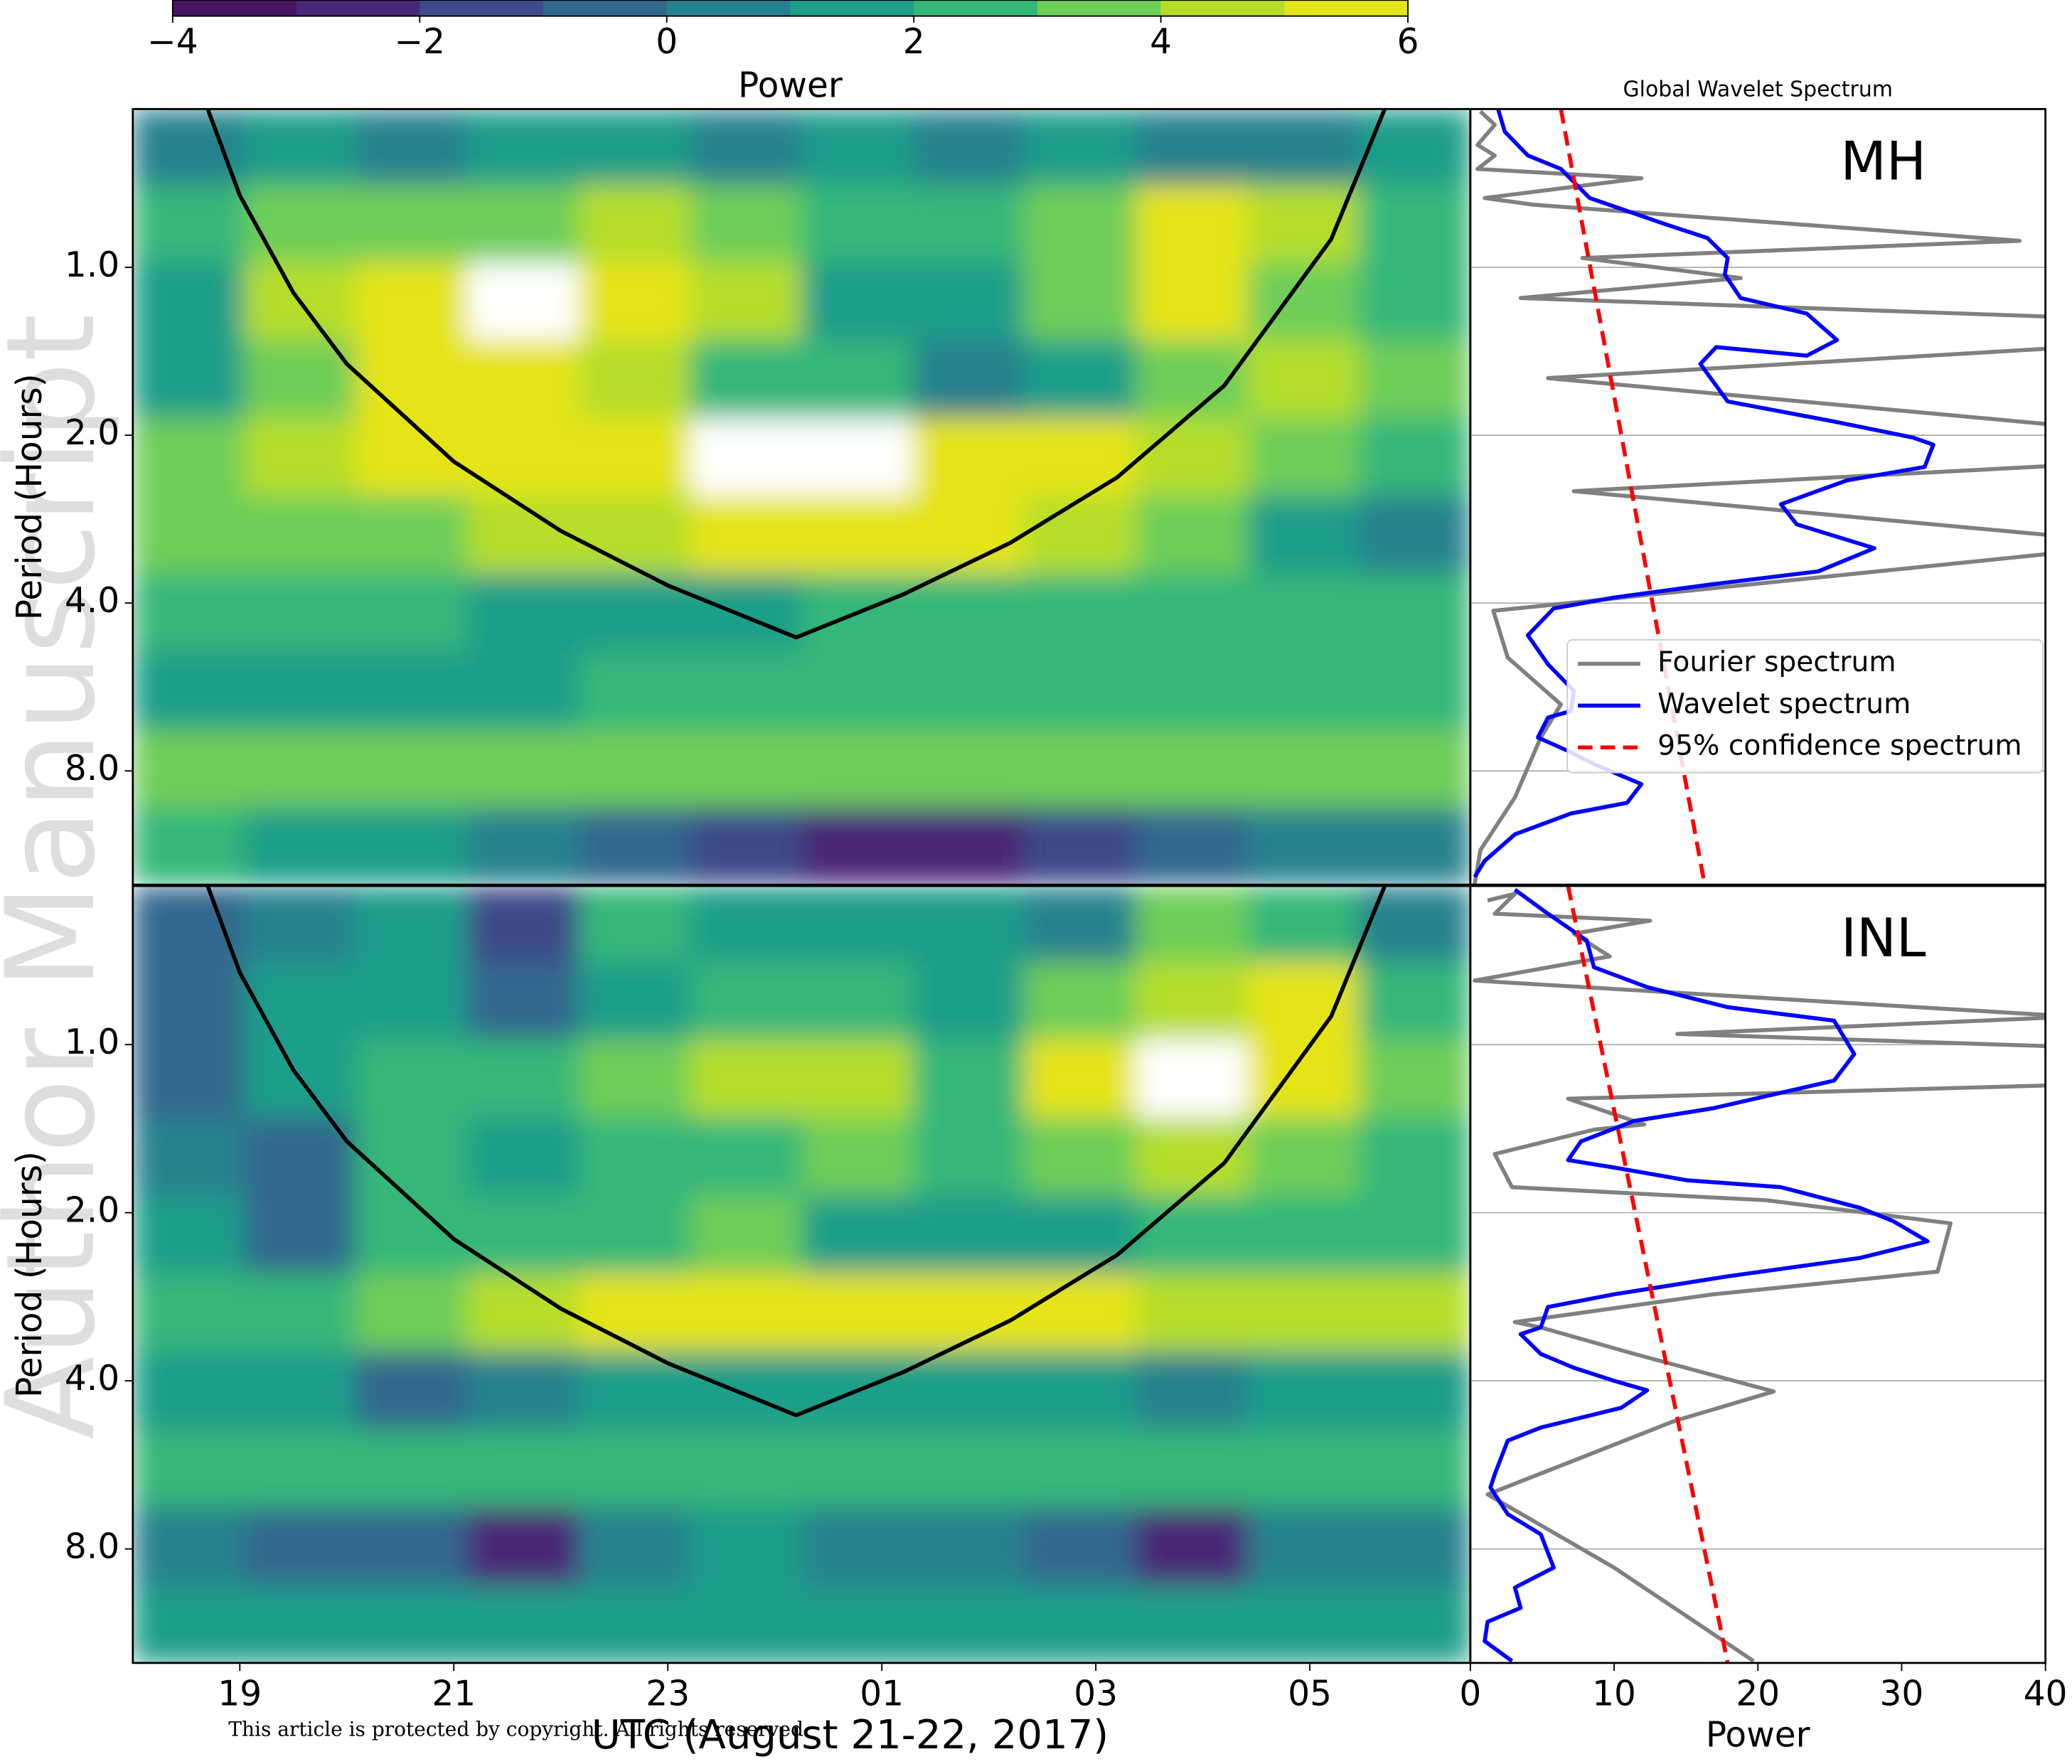 Image resolution: width=2072 pixels, height=1764 pixels. Describe the element at coordinates (30, 1274) in the screenshot. I see `y-axis-label: Period (Hours)` at that location.